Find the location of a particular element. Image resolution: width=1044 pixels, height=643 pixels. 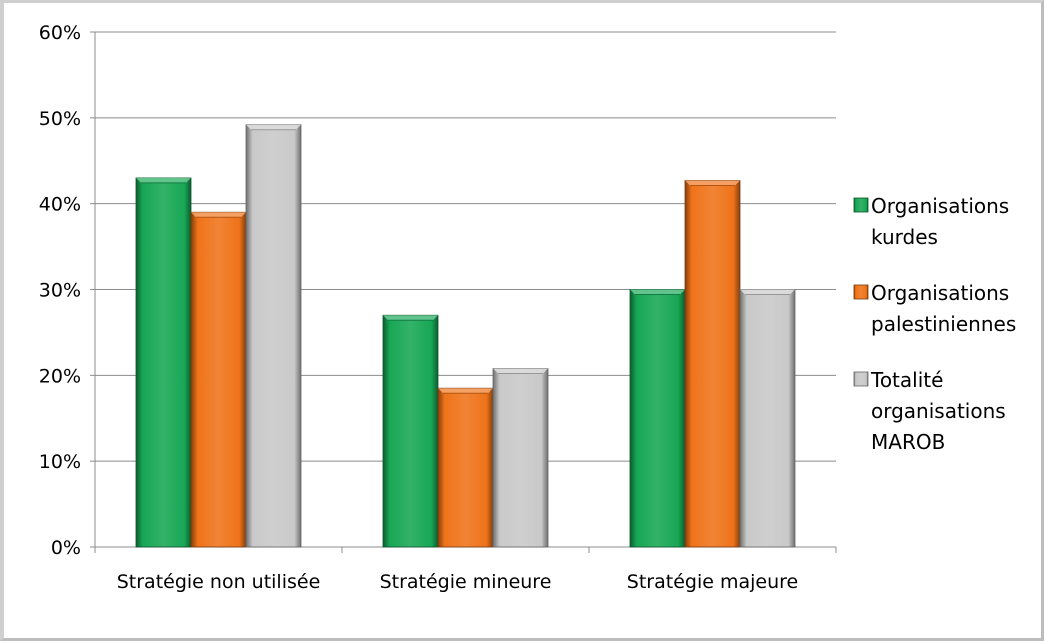

y-tick-label: 0% is located at coordinates (66, 548).